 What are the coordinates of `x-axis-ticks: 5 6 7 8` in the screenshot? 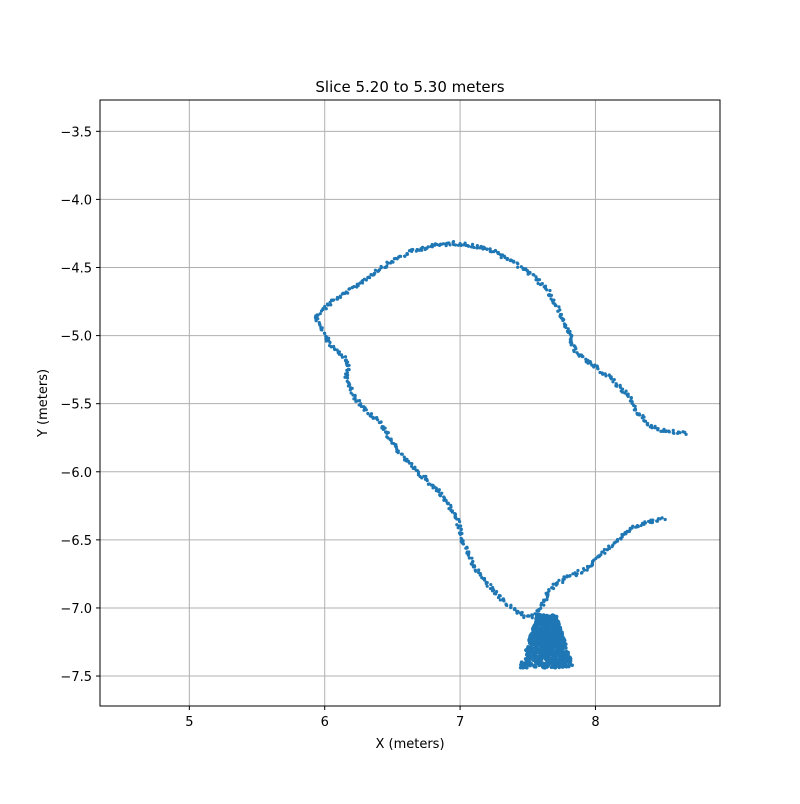 It's located at (392, 718).